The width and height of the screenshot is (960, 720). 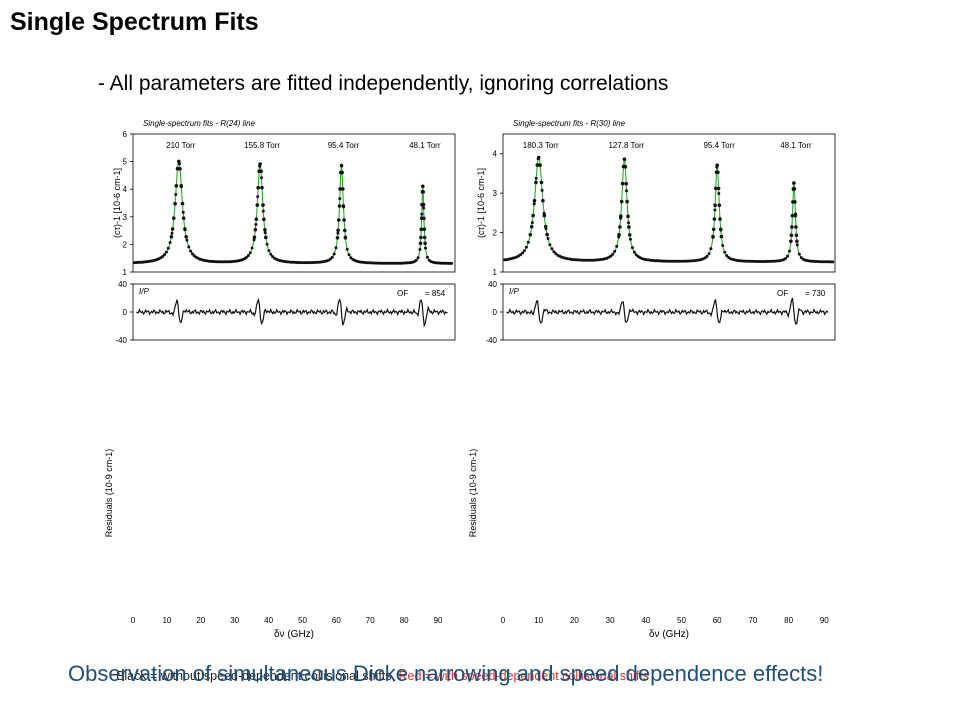 I want to click on x-tick-label: 70, so click(x=370, y=620).